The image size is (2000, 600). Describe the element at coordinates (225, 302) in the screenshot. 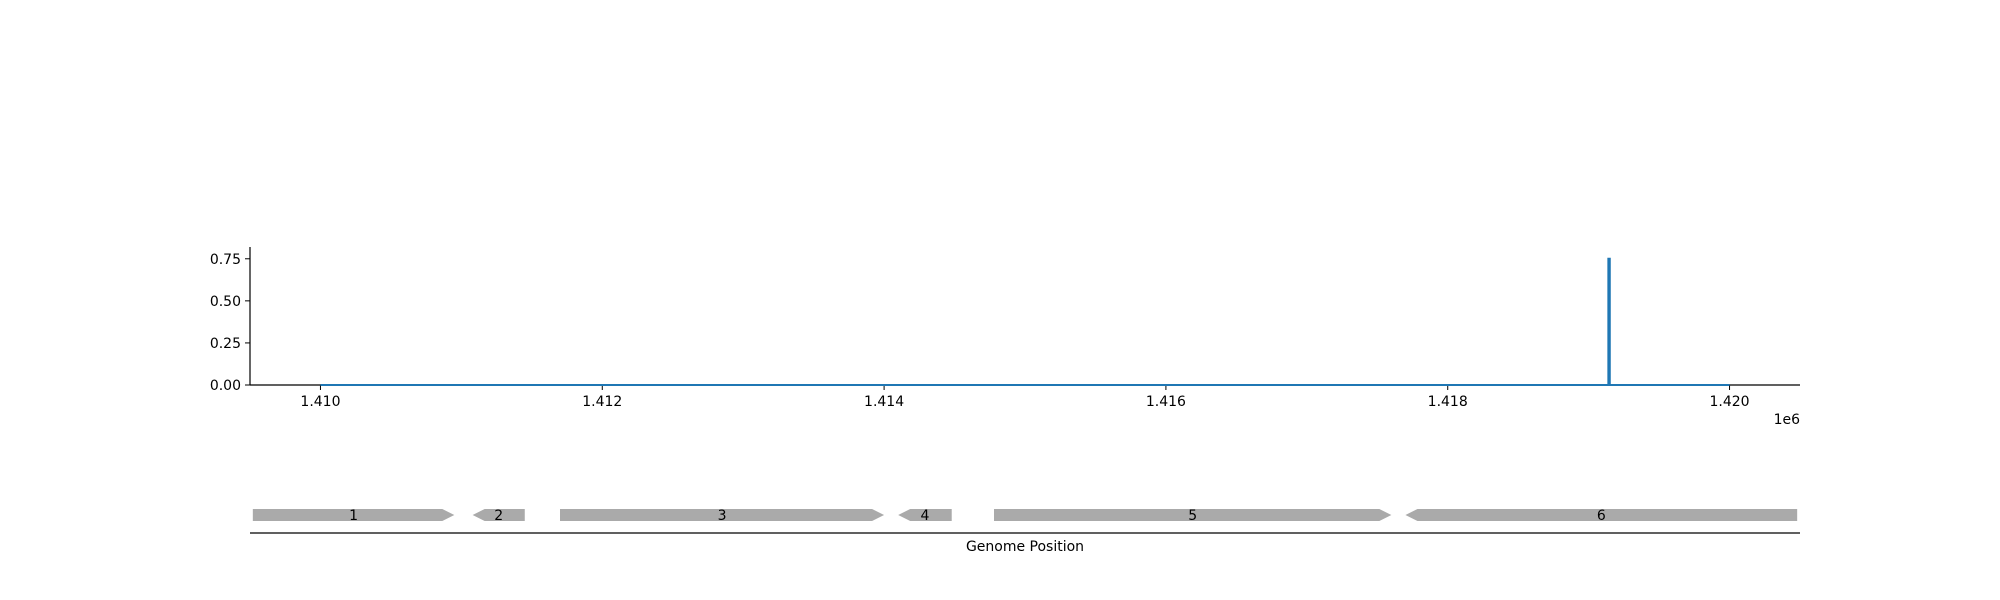

I see `y-tick-label: 0.50` at that location.